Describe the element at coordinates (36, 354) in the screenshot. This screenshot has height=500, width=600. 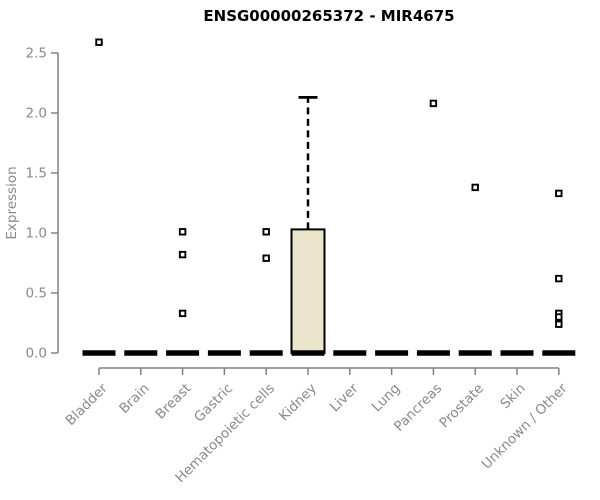
I see `y-tick-label: 0.0` at that location.